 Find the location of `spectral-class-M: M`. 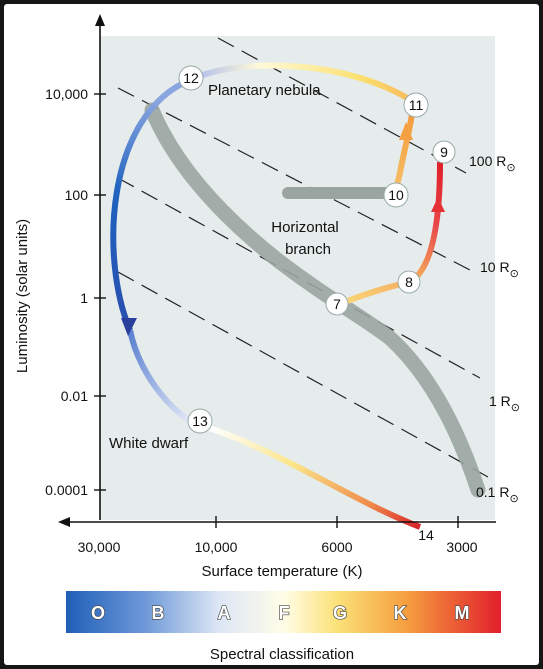

spectral-class-M: M is located at coordinates (462, 613).